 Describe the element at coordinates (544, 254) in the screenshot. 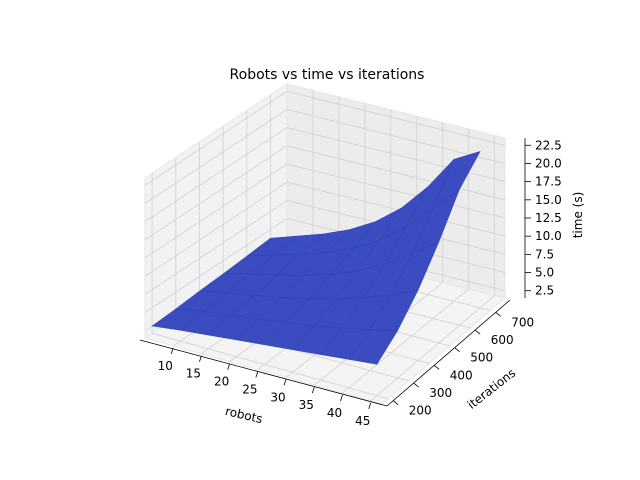

I see `z-tick-label: 7.5` at that location.